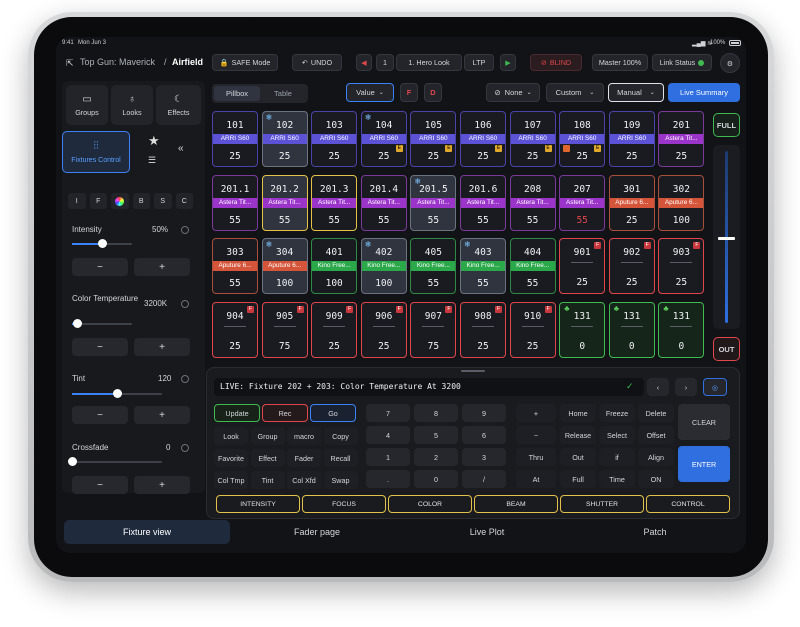 The width and height of the screenshot is (800, 627). What do you see at coordinates (383, 202) in the screenshot?
I see `fixture-cell: 201.4 Astera Tit... 55` at bounding box center [383, 202].